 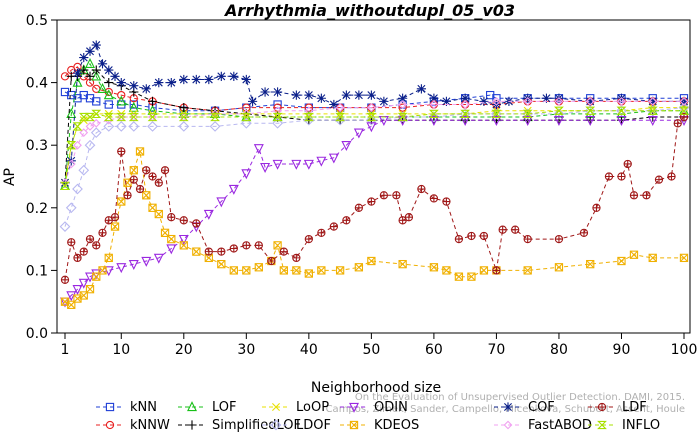 What do you see at coordinates (192, 425) in the screenshot?
I see `legend-marker-simplifiedlof` at bounding box center [192, 425].